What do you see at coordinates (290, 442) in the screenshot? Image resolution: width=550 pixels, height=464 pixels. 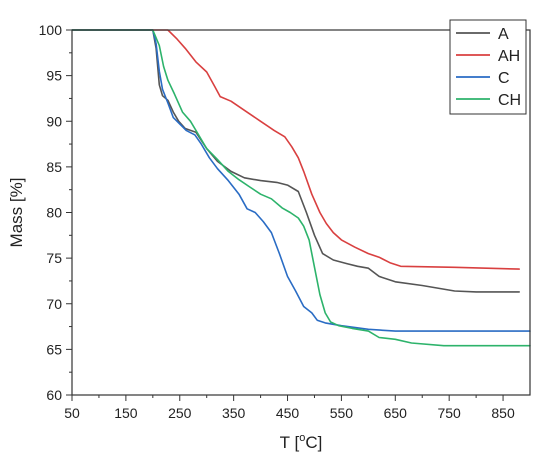 I see `x-axis-title-main: T [` at bounding box center [290, 442].